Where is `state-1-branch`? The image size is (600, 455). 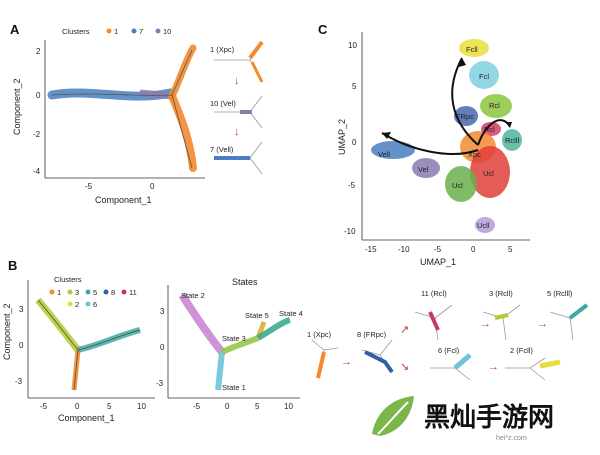
state-1-branch is located at coordinates (220, 371).